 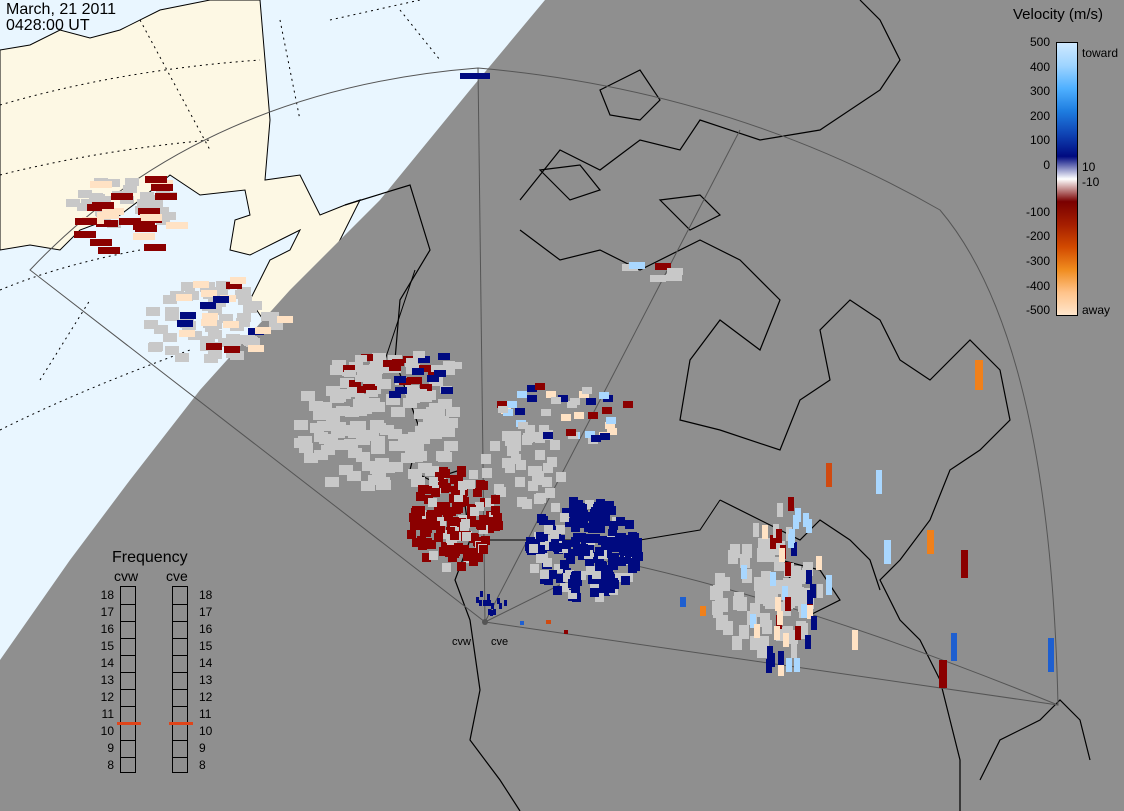 I want to click on freq-scale-box-cve, so click(x=181, y=679).